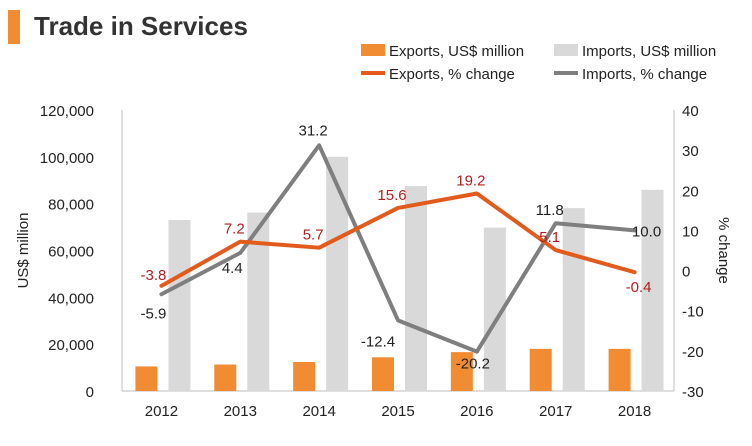 Image resolution: width=752 pixels, height=446 pixels. I want to click on legend-imports-bar-swatch, so click(566, 50).